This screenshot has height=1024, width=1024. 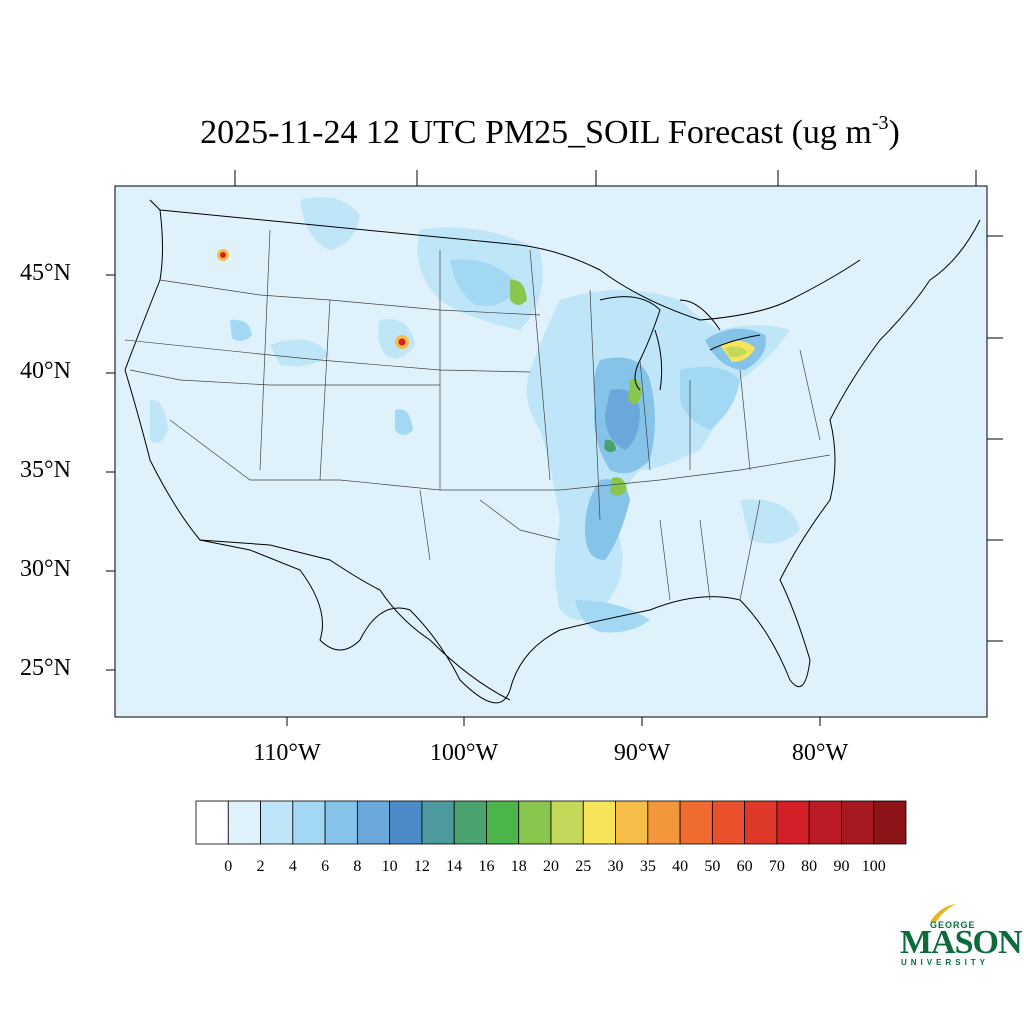 What do you see at coordinates (551, 866) in the screenshot?
I see `colorbar-tick-label: 20` at bounding box center [551, 866].